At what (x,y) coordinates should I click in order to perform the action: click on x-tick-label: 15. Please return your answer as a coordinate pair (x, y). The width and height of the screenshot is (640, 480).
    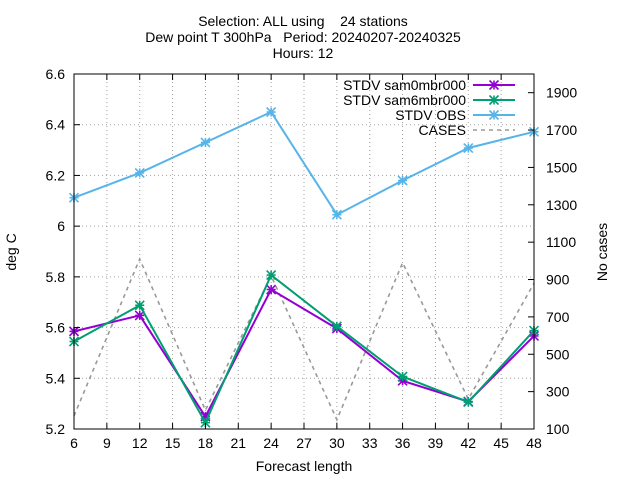
    Looking at the image, I should click on (173, 443).